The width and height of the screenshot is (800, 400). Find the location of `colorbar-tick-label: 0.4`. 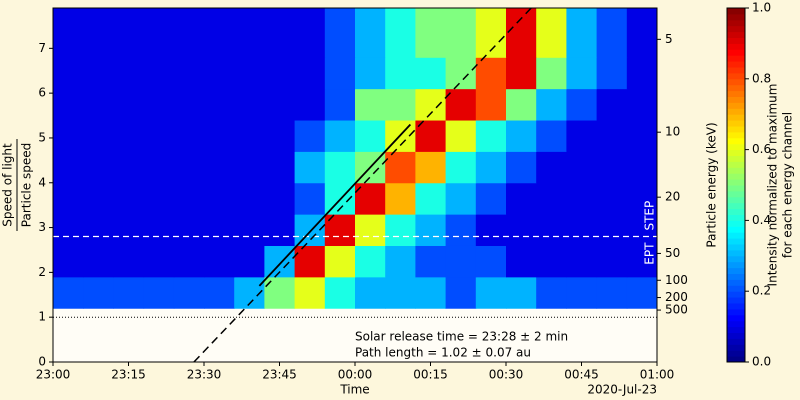

colorbar-tick-label: 0.4 is located at coordinates (761, 220).